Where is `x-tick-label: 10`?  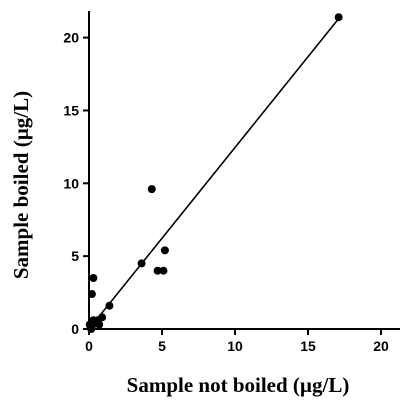
x-tick-label: 10 is located at coordinates (235, 346).